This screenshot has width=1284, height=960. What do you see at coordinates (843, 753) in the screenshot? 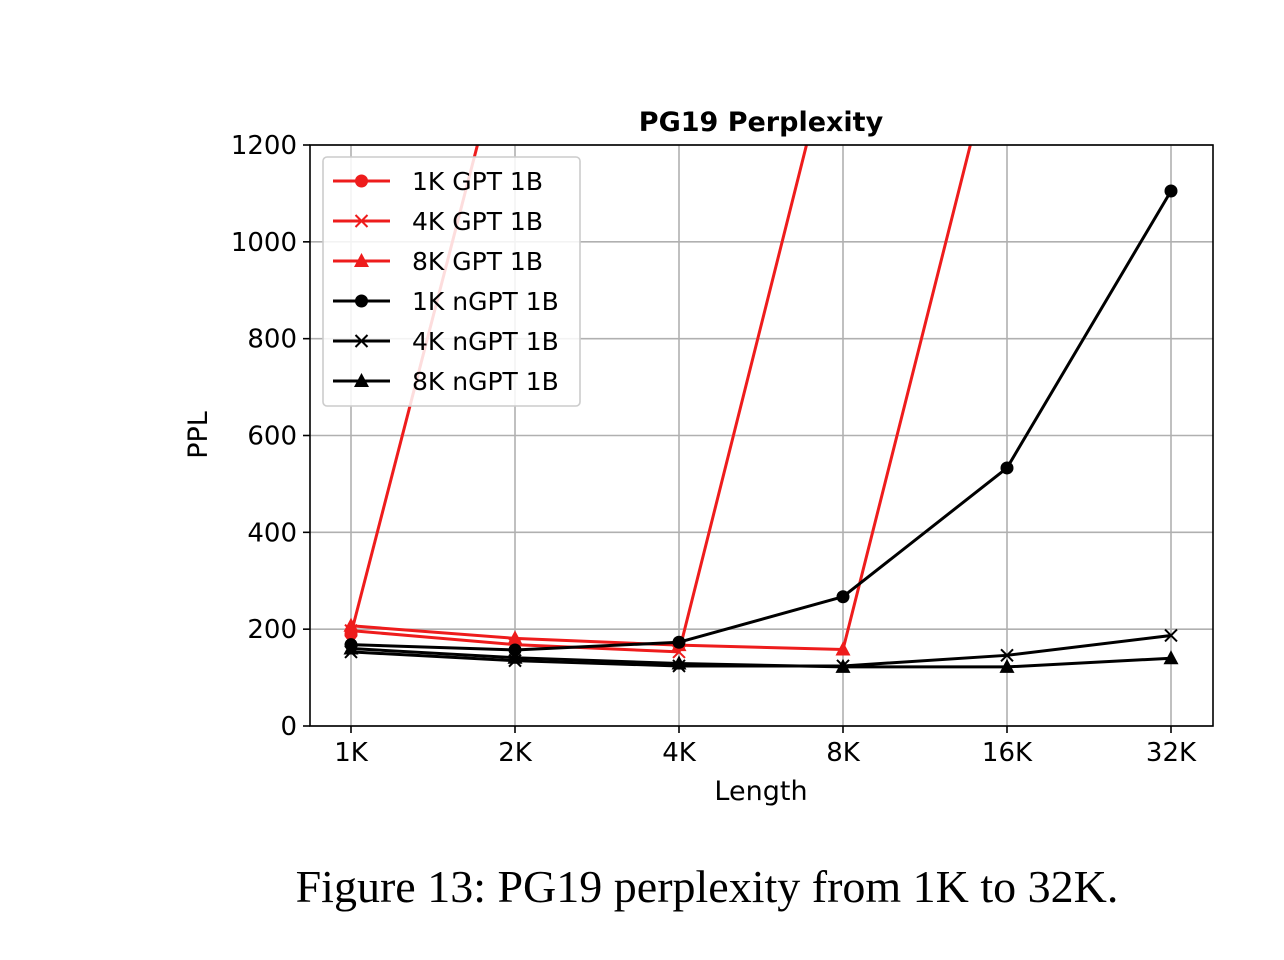
I see `x-tick-label: 8K` at bounding box center [843, 753].